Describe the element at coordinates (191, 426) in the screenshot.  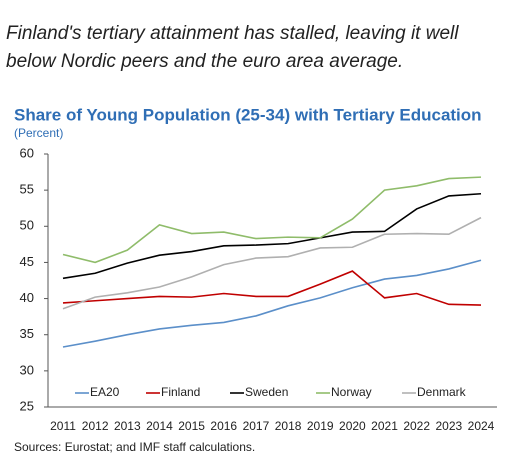
I see `x-tick-label: 2015` at that location.